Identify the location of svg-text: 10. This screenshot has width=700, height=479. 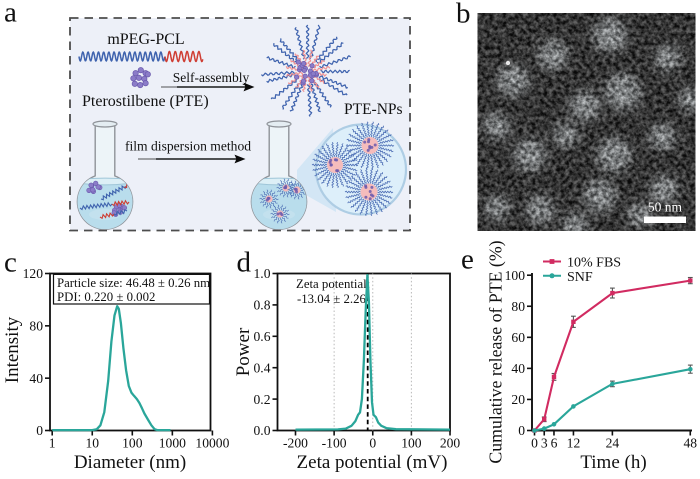
(92, 443).